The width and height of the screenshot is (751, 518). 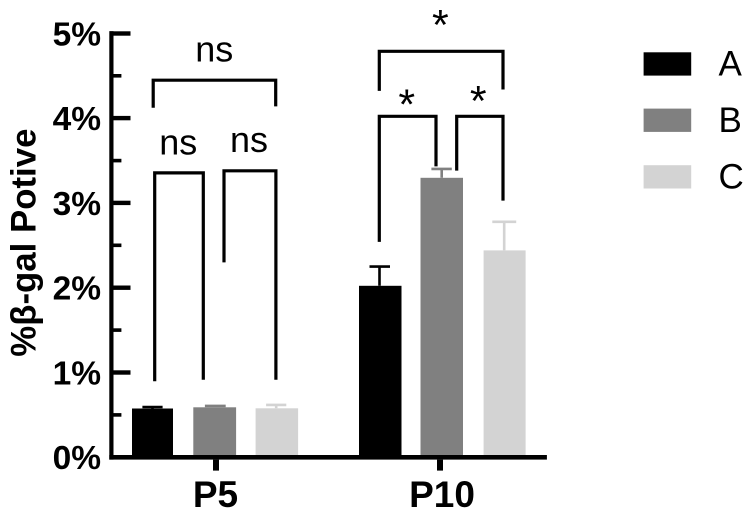 I want to click on svg-text: %β-gal Potive, so click(x=23, y=243).